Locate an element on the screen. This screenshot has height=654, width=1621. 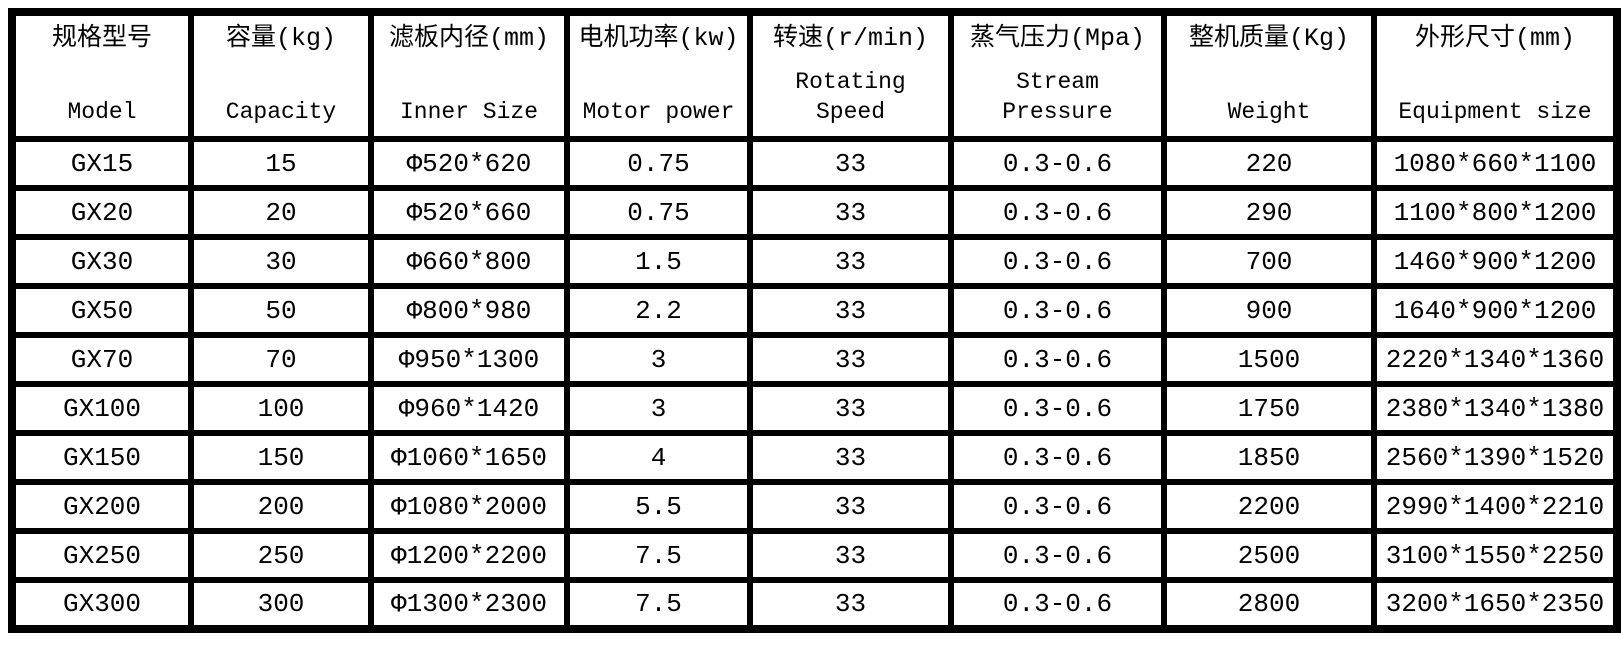
col-header-equipment-size-zh: 外形尺寸(mm) is located at coordinates (1494, 38).